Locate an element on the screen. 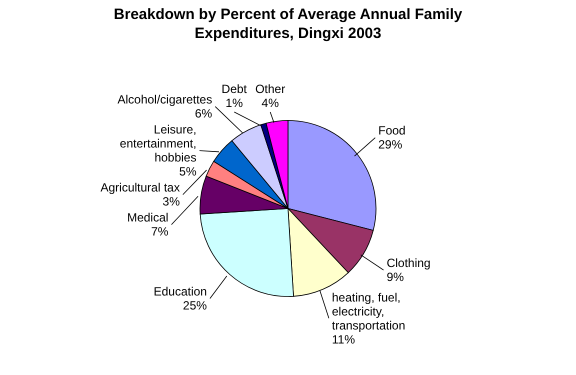 The width and height of the screenshot is (576, 375). slice-label: Medical is located at coordinates (147, 217).